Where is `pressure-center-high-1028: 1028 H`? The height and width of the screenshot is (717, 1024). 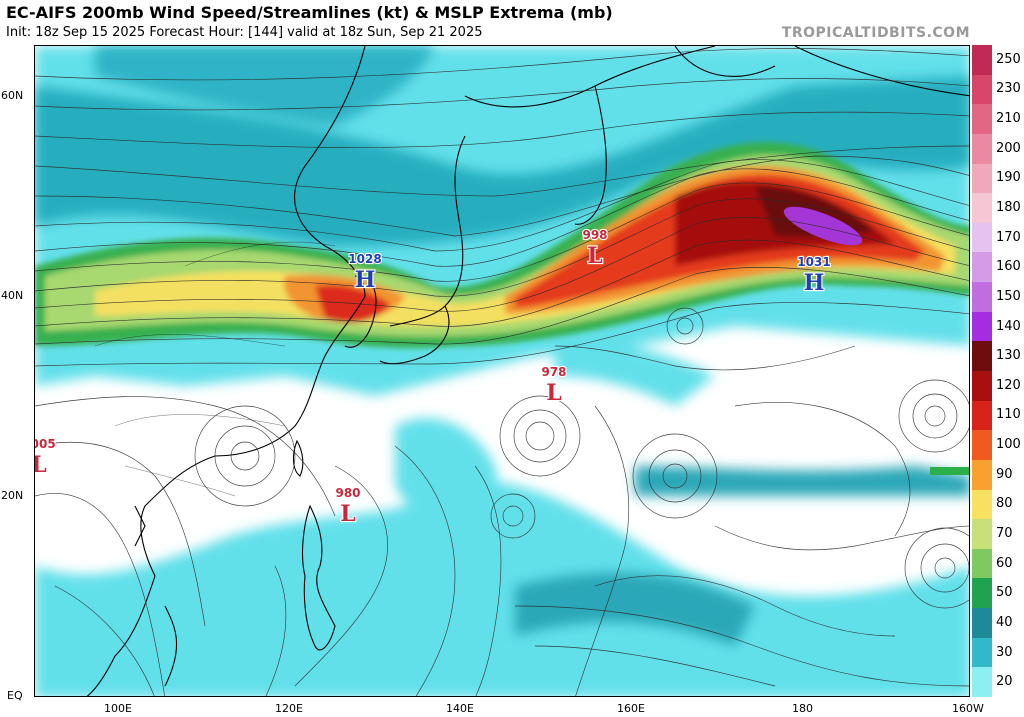 pressure-center-high-1028: 1028 H is located at coordinates (365, 272).